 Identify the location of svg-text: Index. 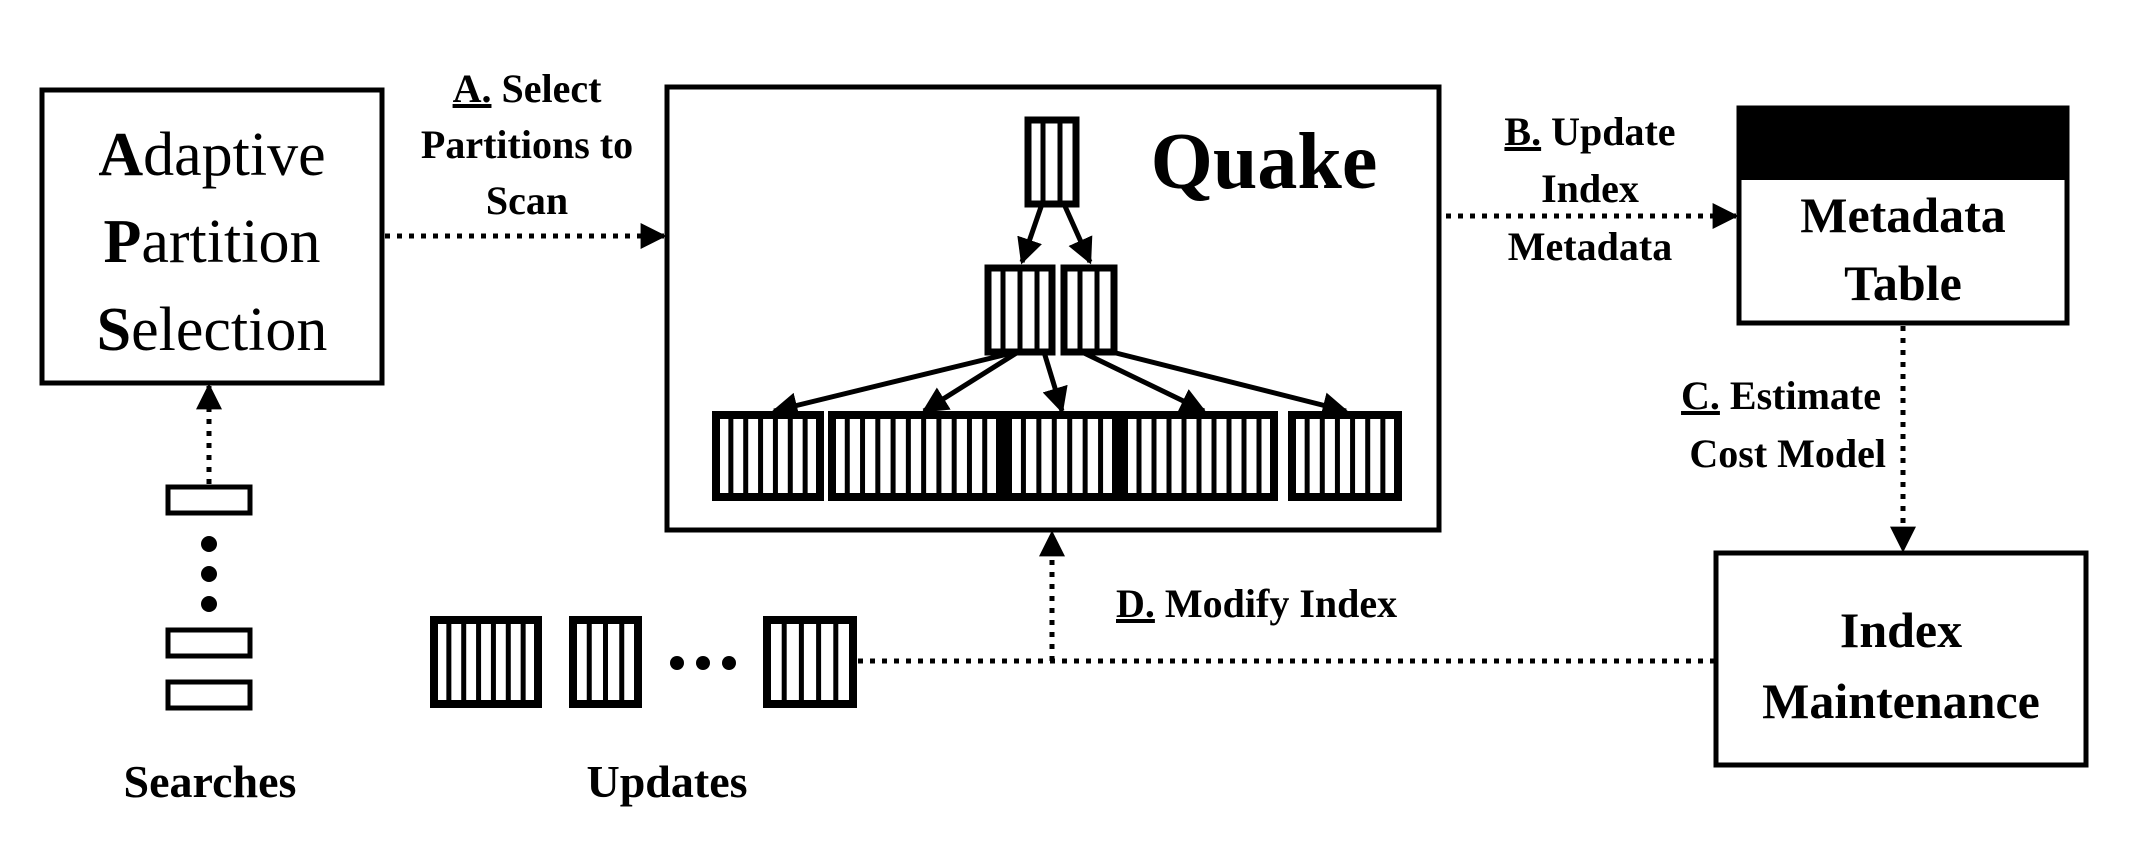
(1590, 188).